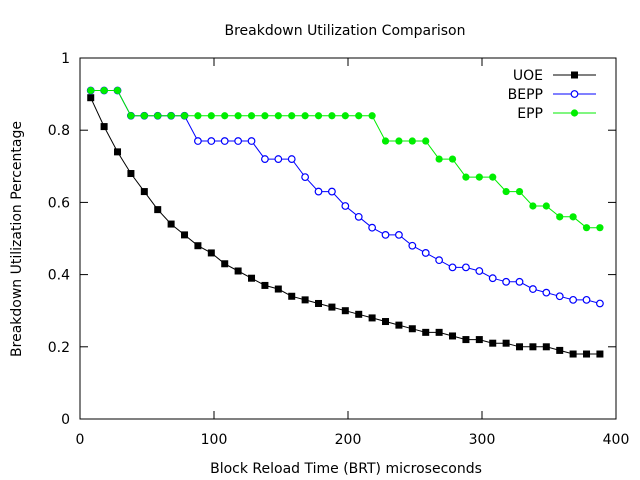 This screenshot has height=480, width=640. Describe the element at coordinates (65, 420) in the screenshot. I see `y-tick-label: 0` at that location.